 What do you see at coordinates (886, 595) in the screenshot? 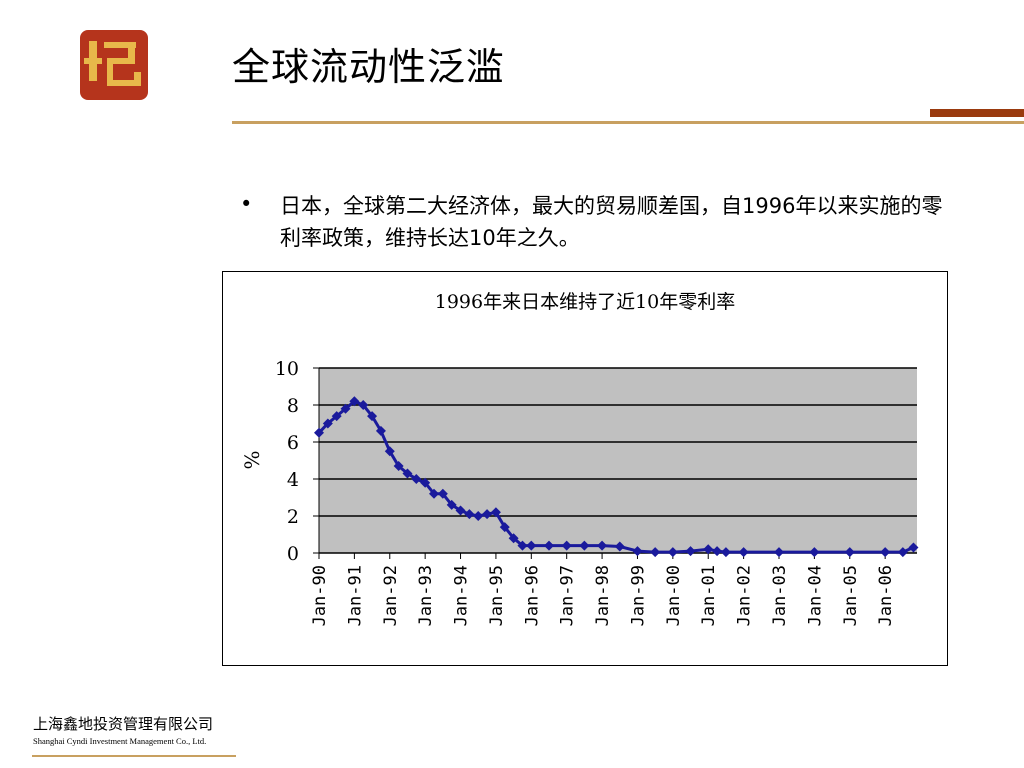
I see `x-tick-label: Jan-06` at bounding box center [886, 595].